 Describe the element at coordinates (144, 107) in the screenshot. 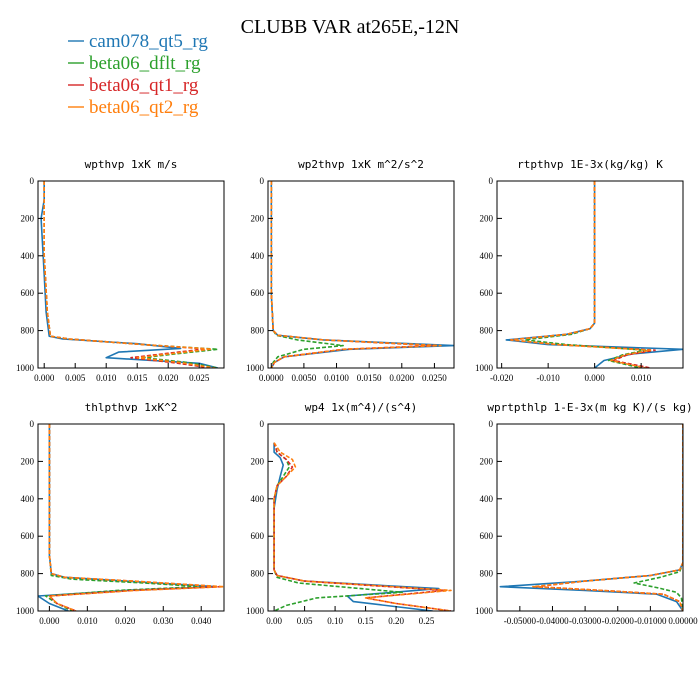

I see `legend-label: beta06_qt2_rg` at that location.